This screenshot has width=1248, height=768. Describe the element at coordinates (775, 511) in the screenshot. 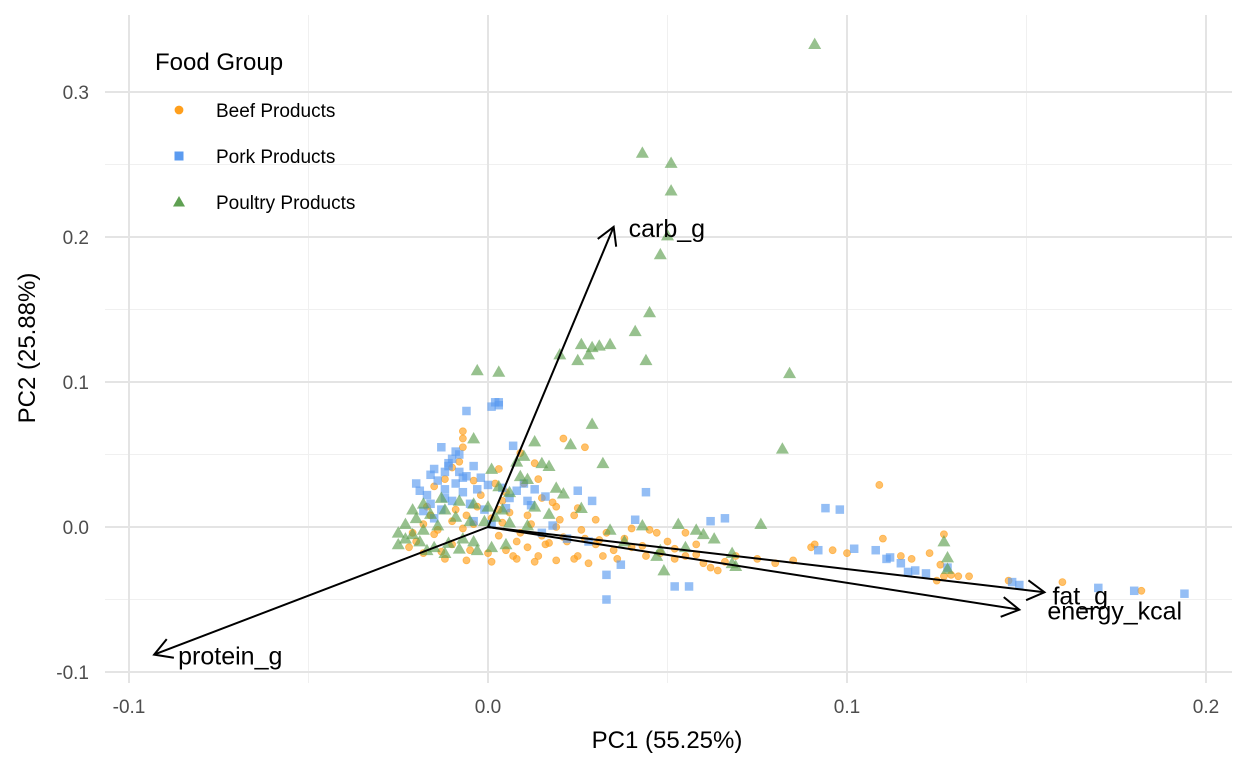

I see `series-beef-products` at that location.